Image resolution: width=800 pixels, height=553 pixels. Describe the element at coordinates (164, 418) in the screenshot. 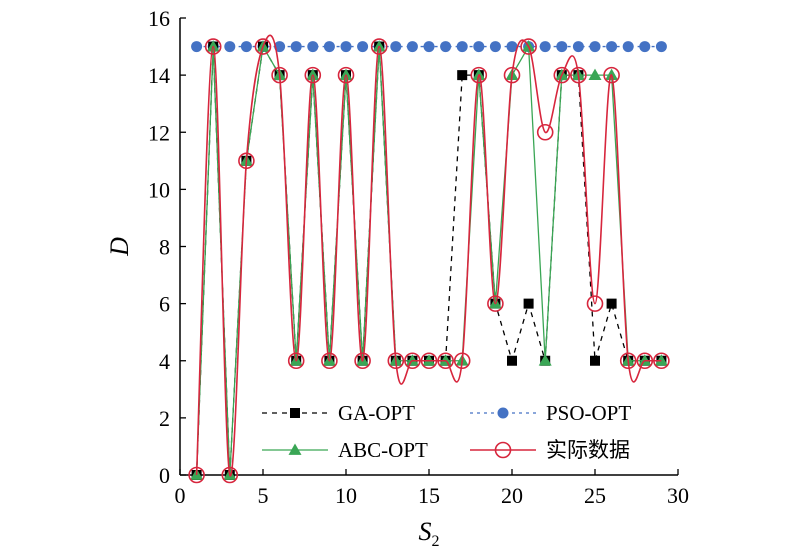

I see `y-tick-label: 2` at that location.